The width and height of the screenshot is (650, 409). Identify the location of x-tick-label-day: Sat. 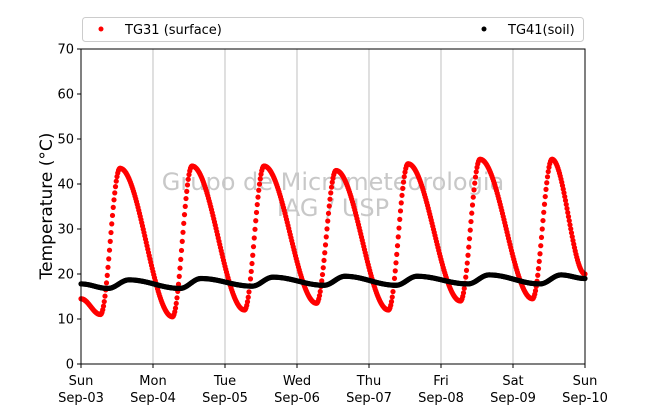
(512, 381).